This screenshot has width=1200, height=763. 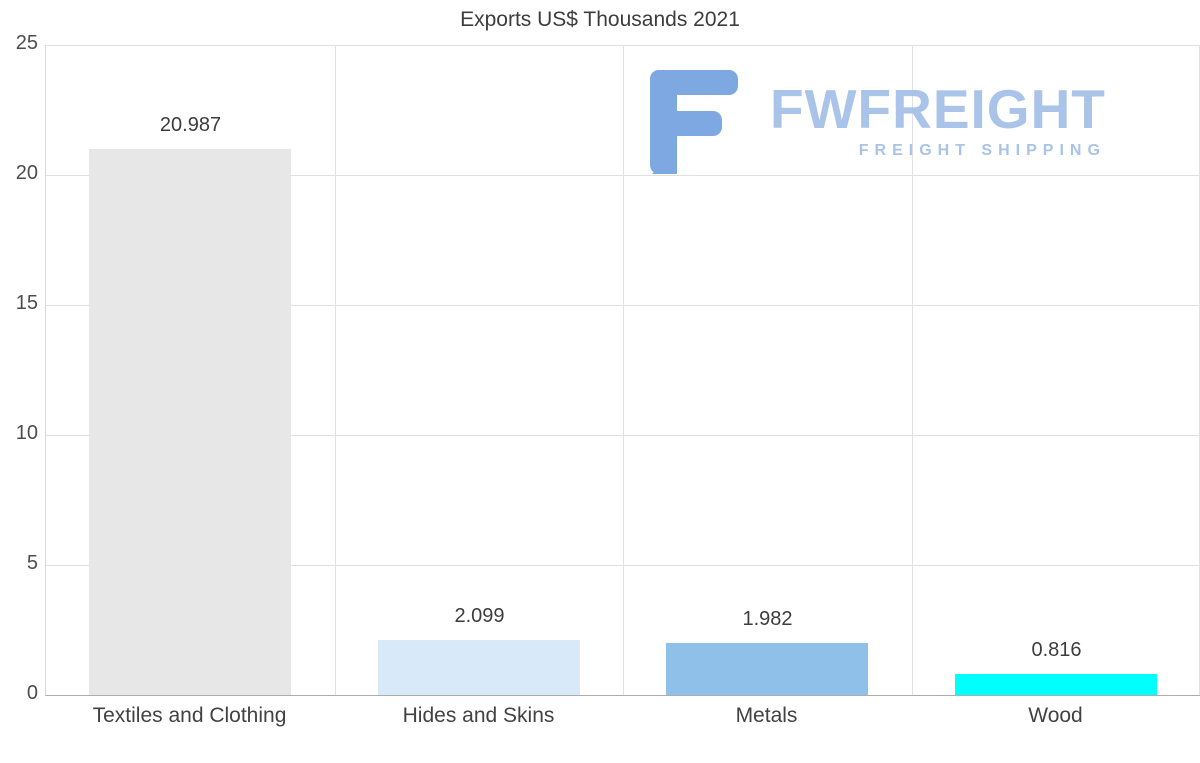 What do you see at coordinates (479, 616) in the screenshot?
I see `bar-value-label: 2.099` at bounding box center [479, 616].